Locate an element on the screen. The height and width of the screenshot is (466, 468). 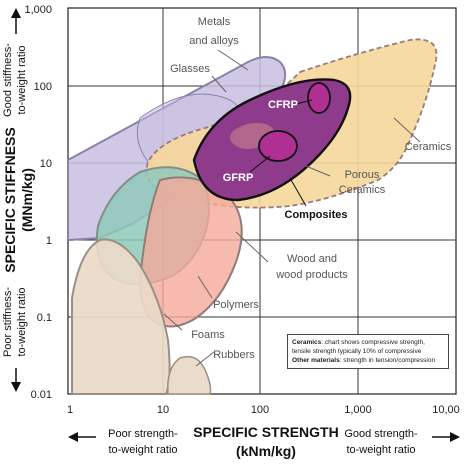
label-cfrp: CFRP is located at coordinates (283, 105).